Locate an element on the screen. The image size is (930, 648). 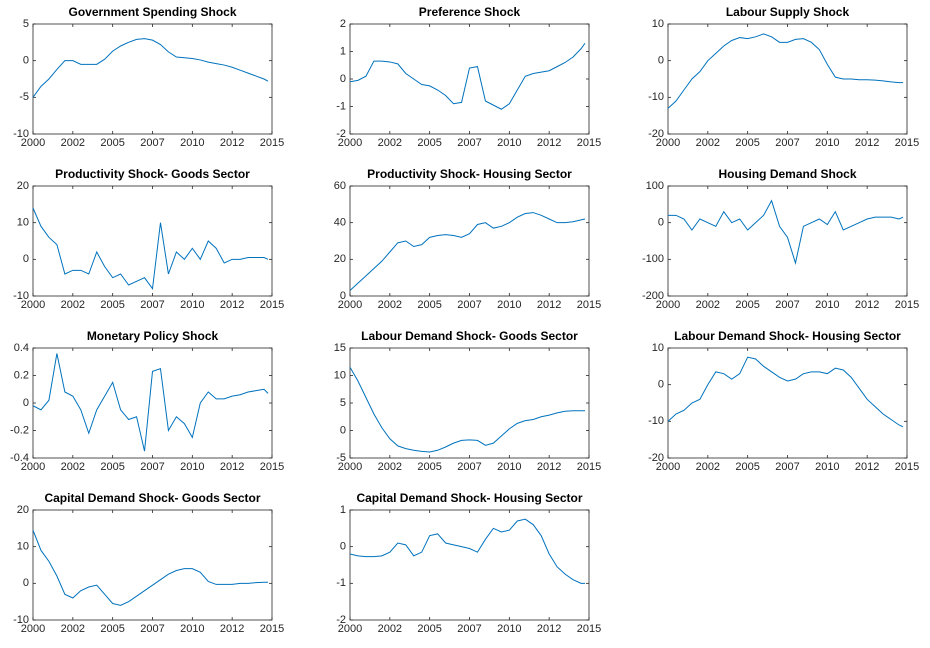
y-tick-label: -100 is located at coordinates (653, 259).